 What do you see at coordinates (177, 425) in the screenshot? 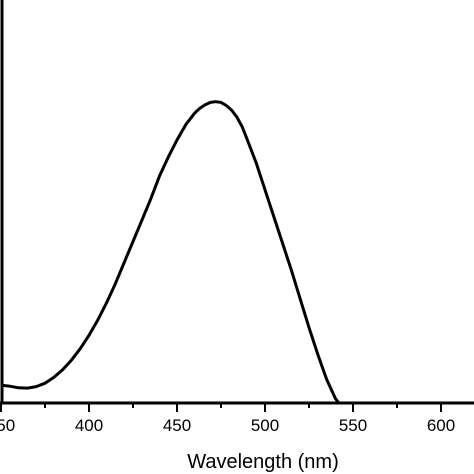
I see `x-tick-label: 450` at bounding box center [177, 425].